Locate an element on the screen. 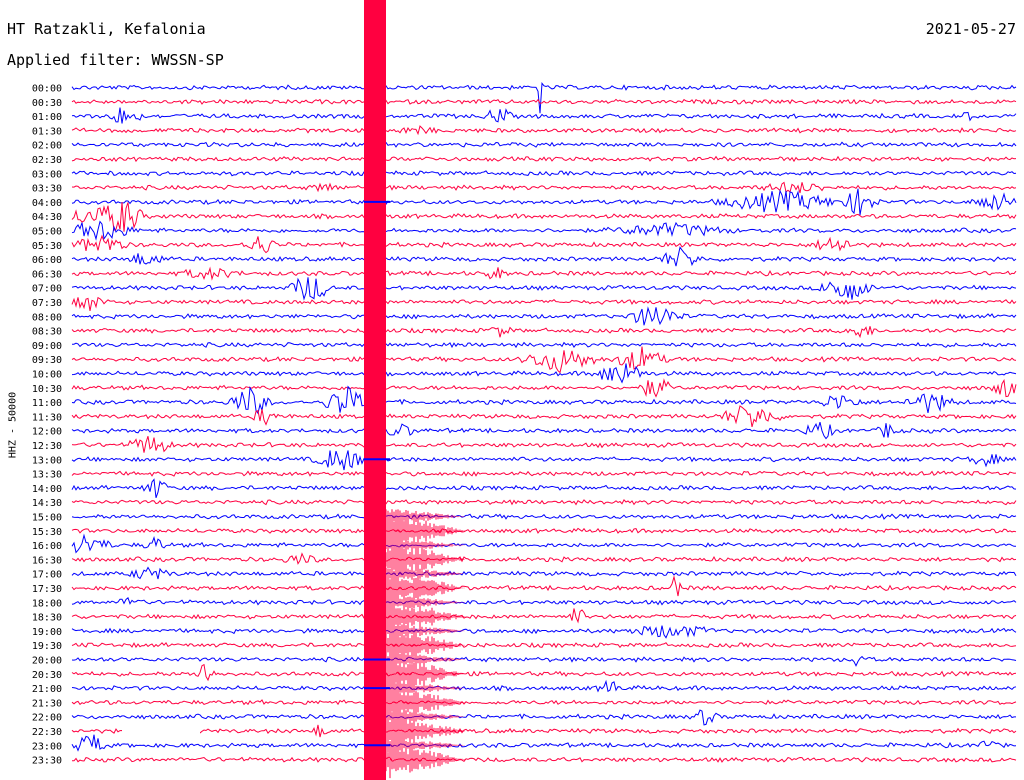 This screenshot has width=1024, height=780. row-label: 12:30 is located at coordinates (47, 446).